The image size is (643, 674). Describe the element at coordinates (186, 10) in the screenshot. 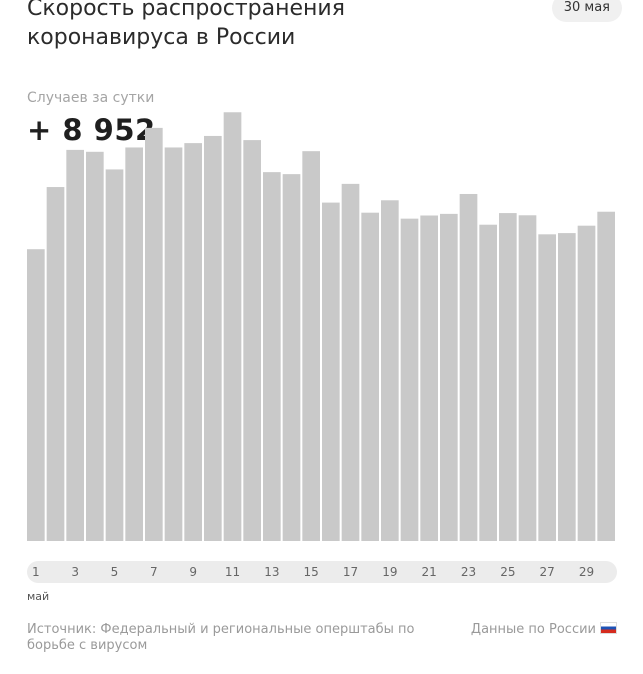

I see `chart-title-line-1: Скорость распространения` at that location.